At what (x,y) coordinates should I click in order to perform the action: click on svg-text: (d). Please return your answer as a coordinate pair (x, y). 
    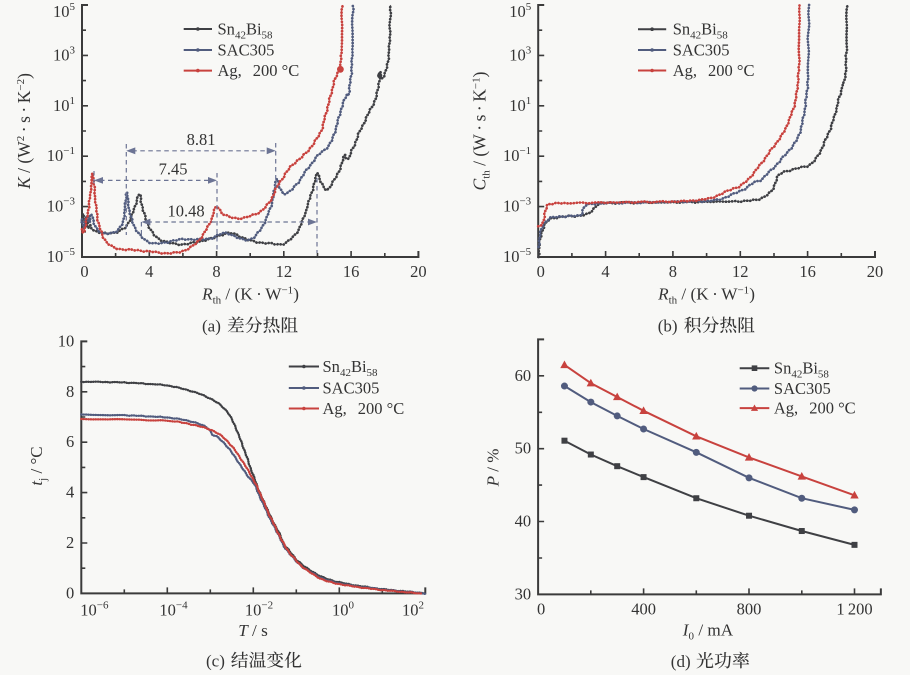
    Looking at the image, I should click on (681, 661).